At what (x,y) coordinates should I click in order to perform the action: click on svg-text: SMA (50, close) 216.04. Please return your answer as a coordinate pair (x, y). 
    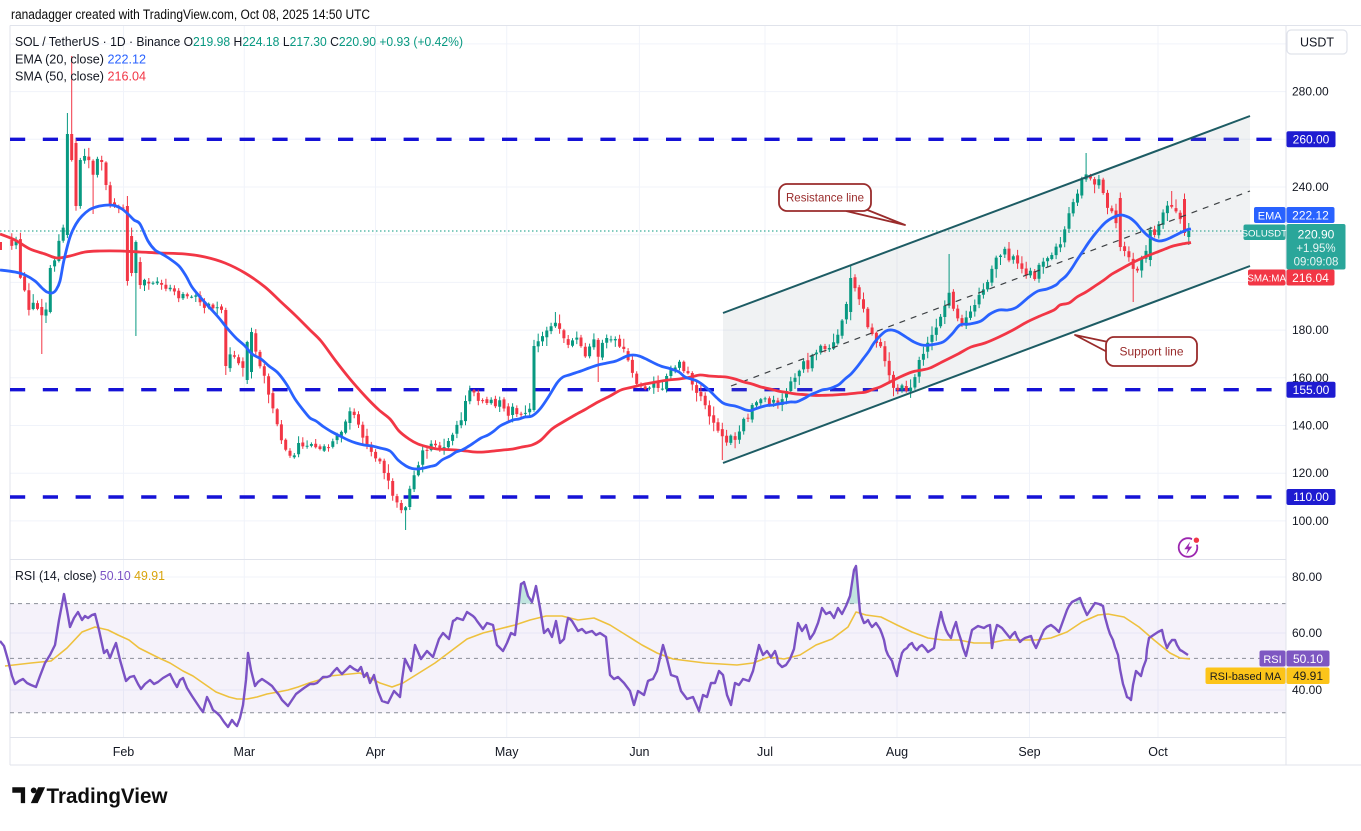
    Looking at the image, I should click on (80, 76).